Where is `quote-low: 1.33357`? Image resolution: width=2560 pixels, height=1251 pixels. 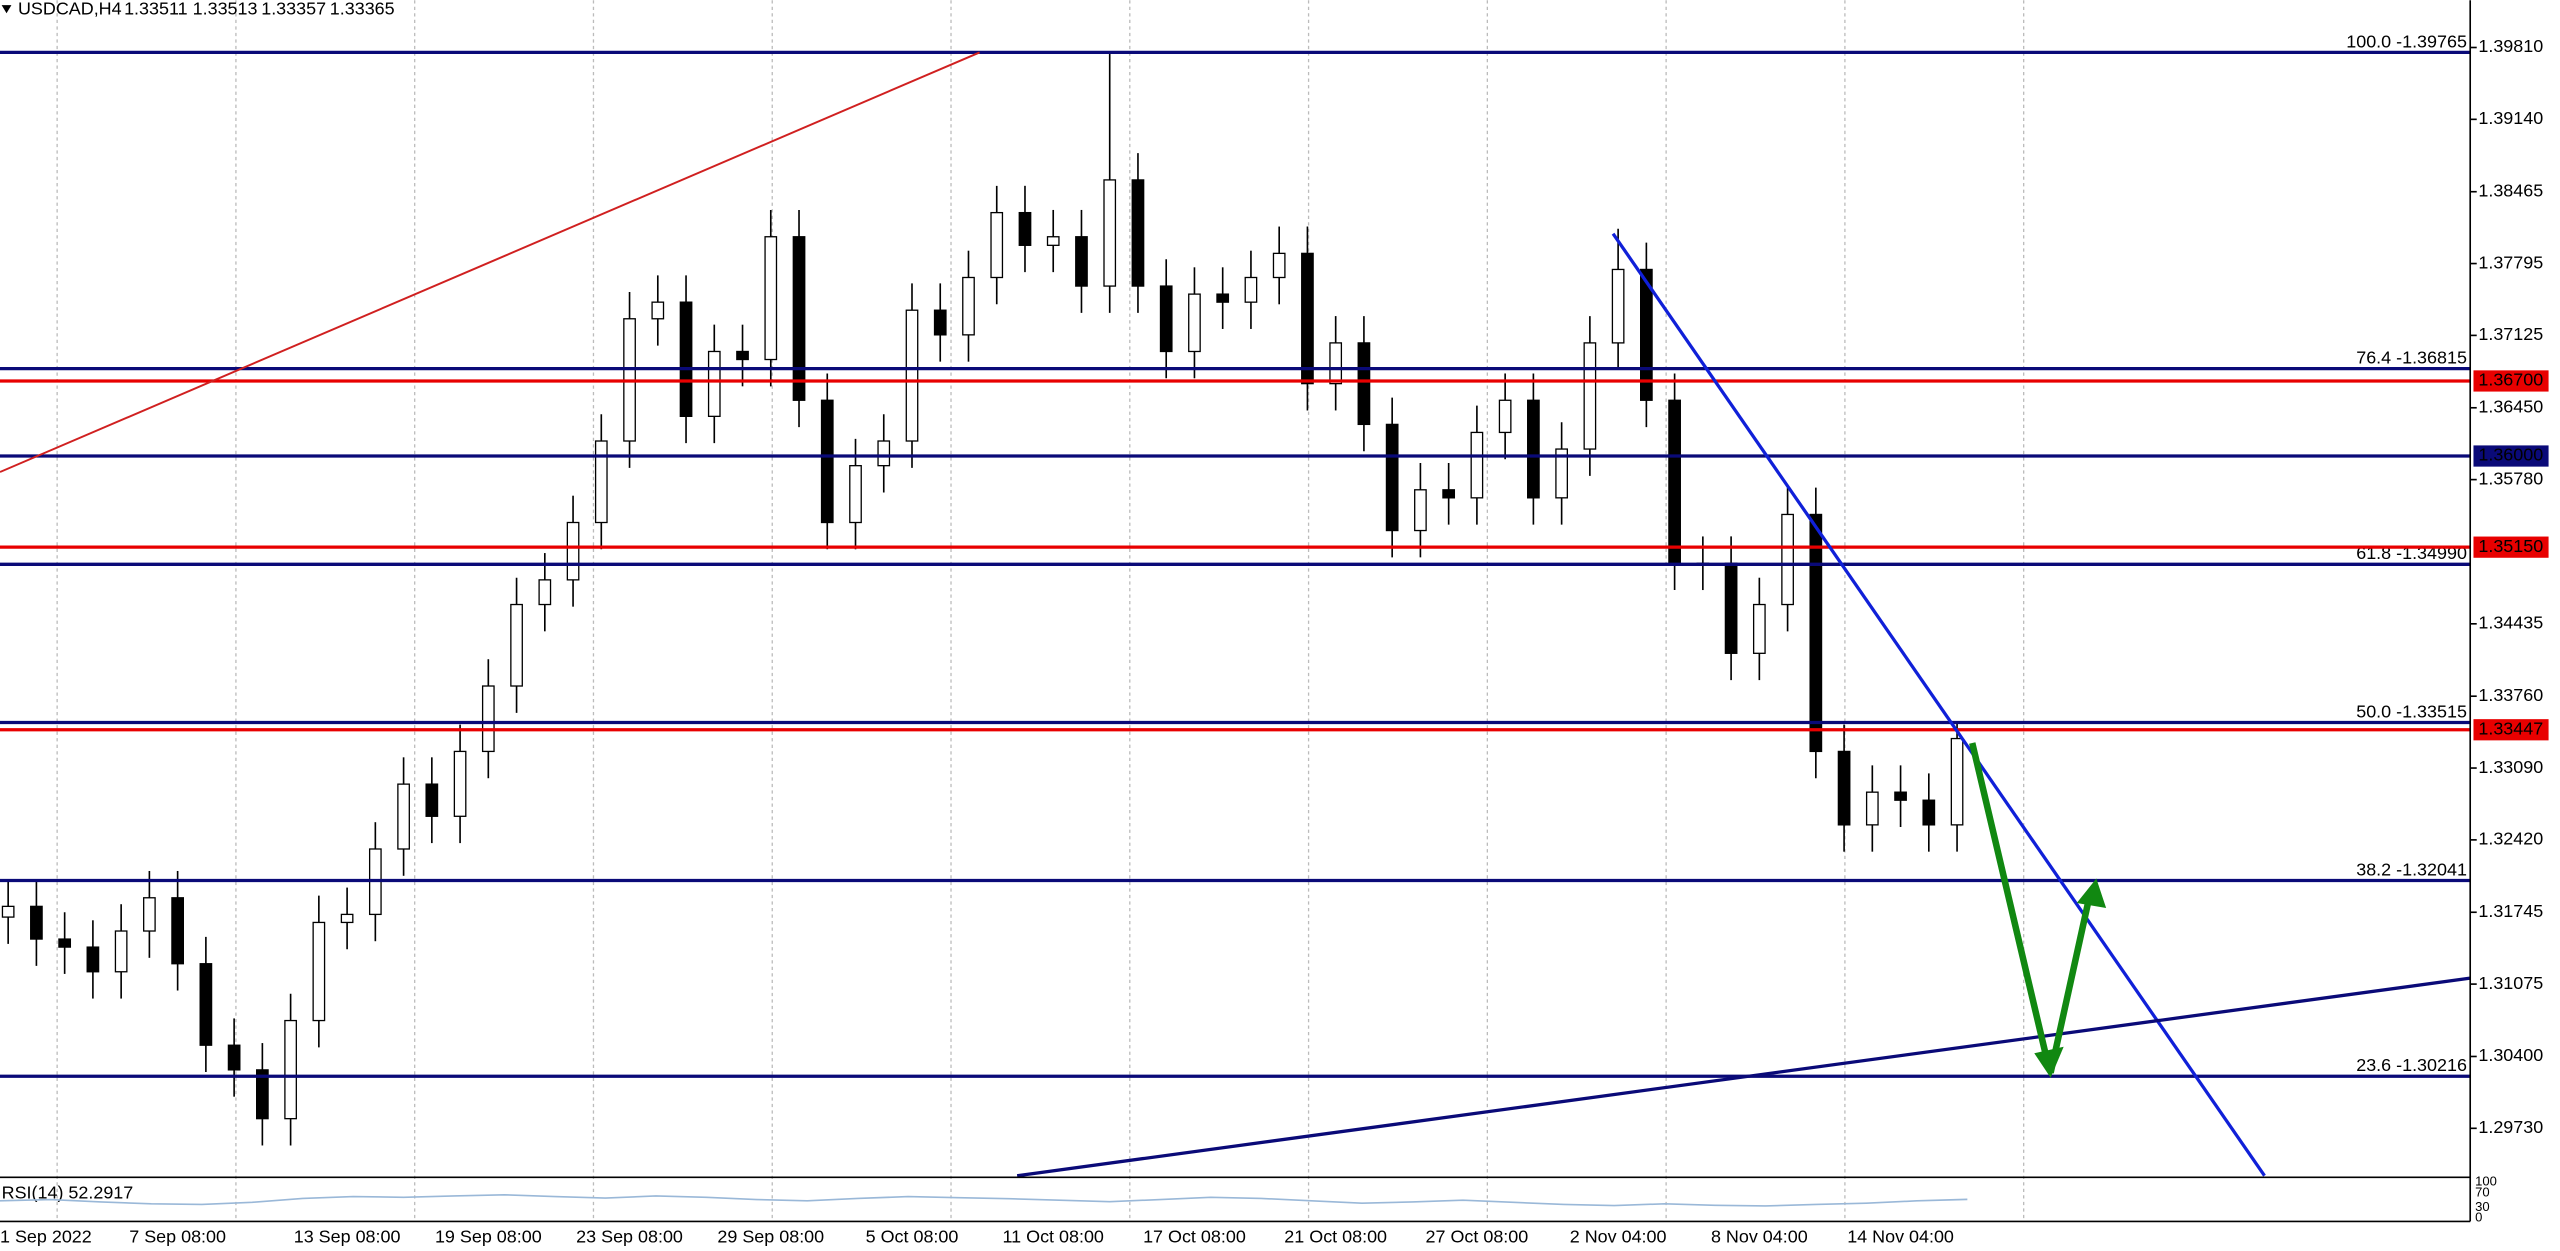
quote-low: 1.33357 is located at coordinates (293, 9).